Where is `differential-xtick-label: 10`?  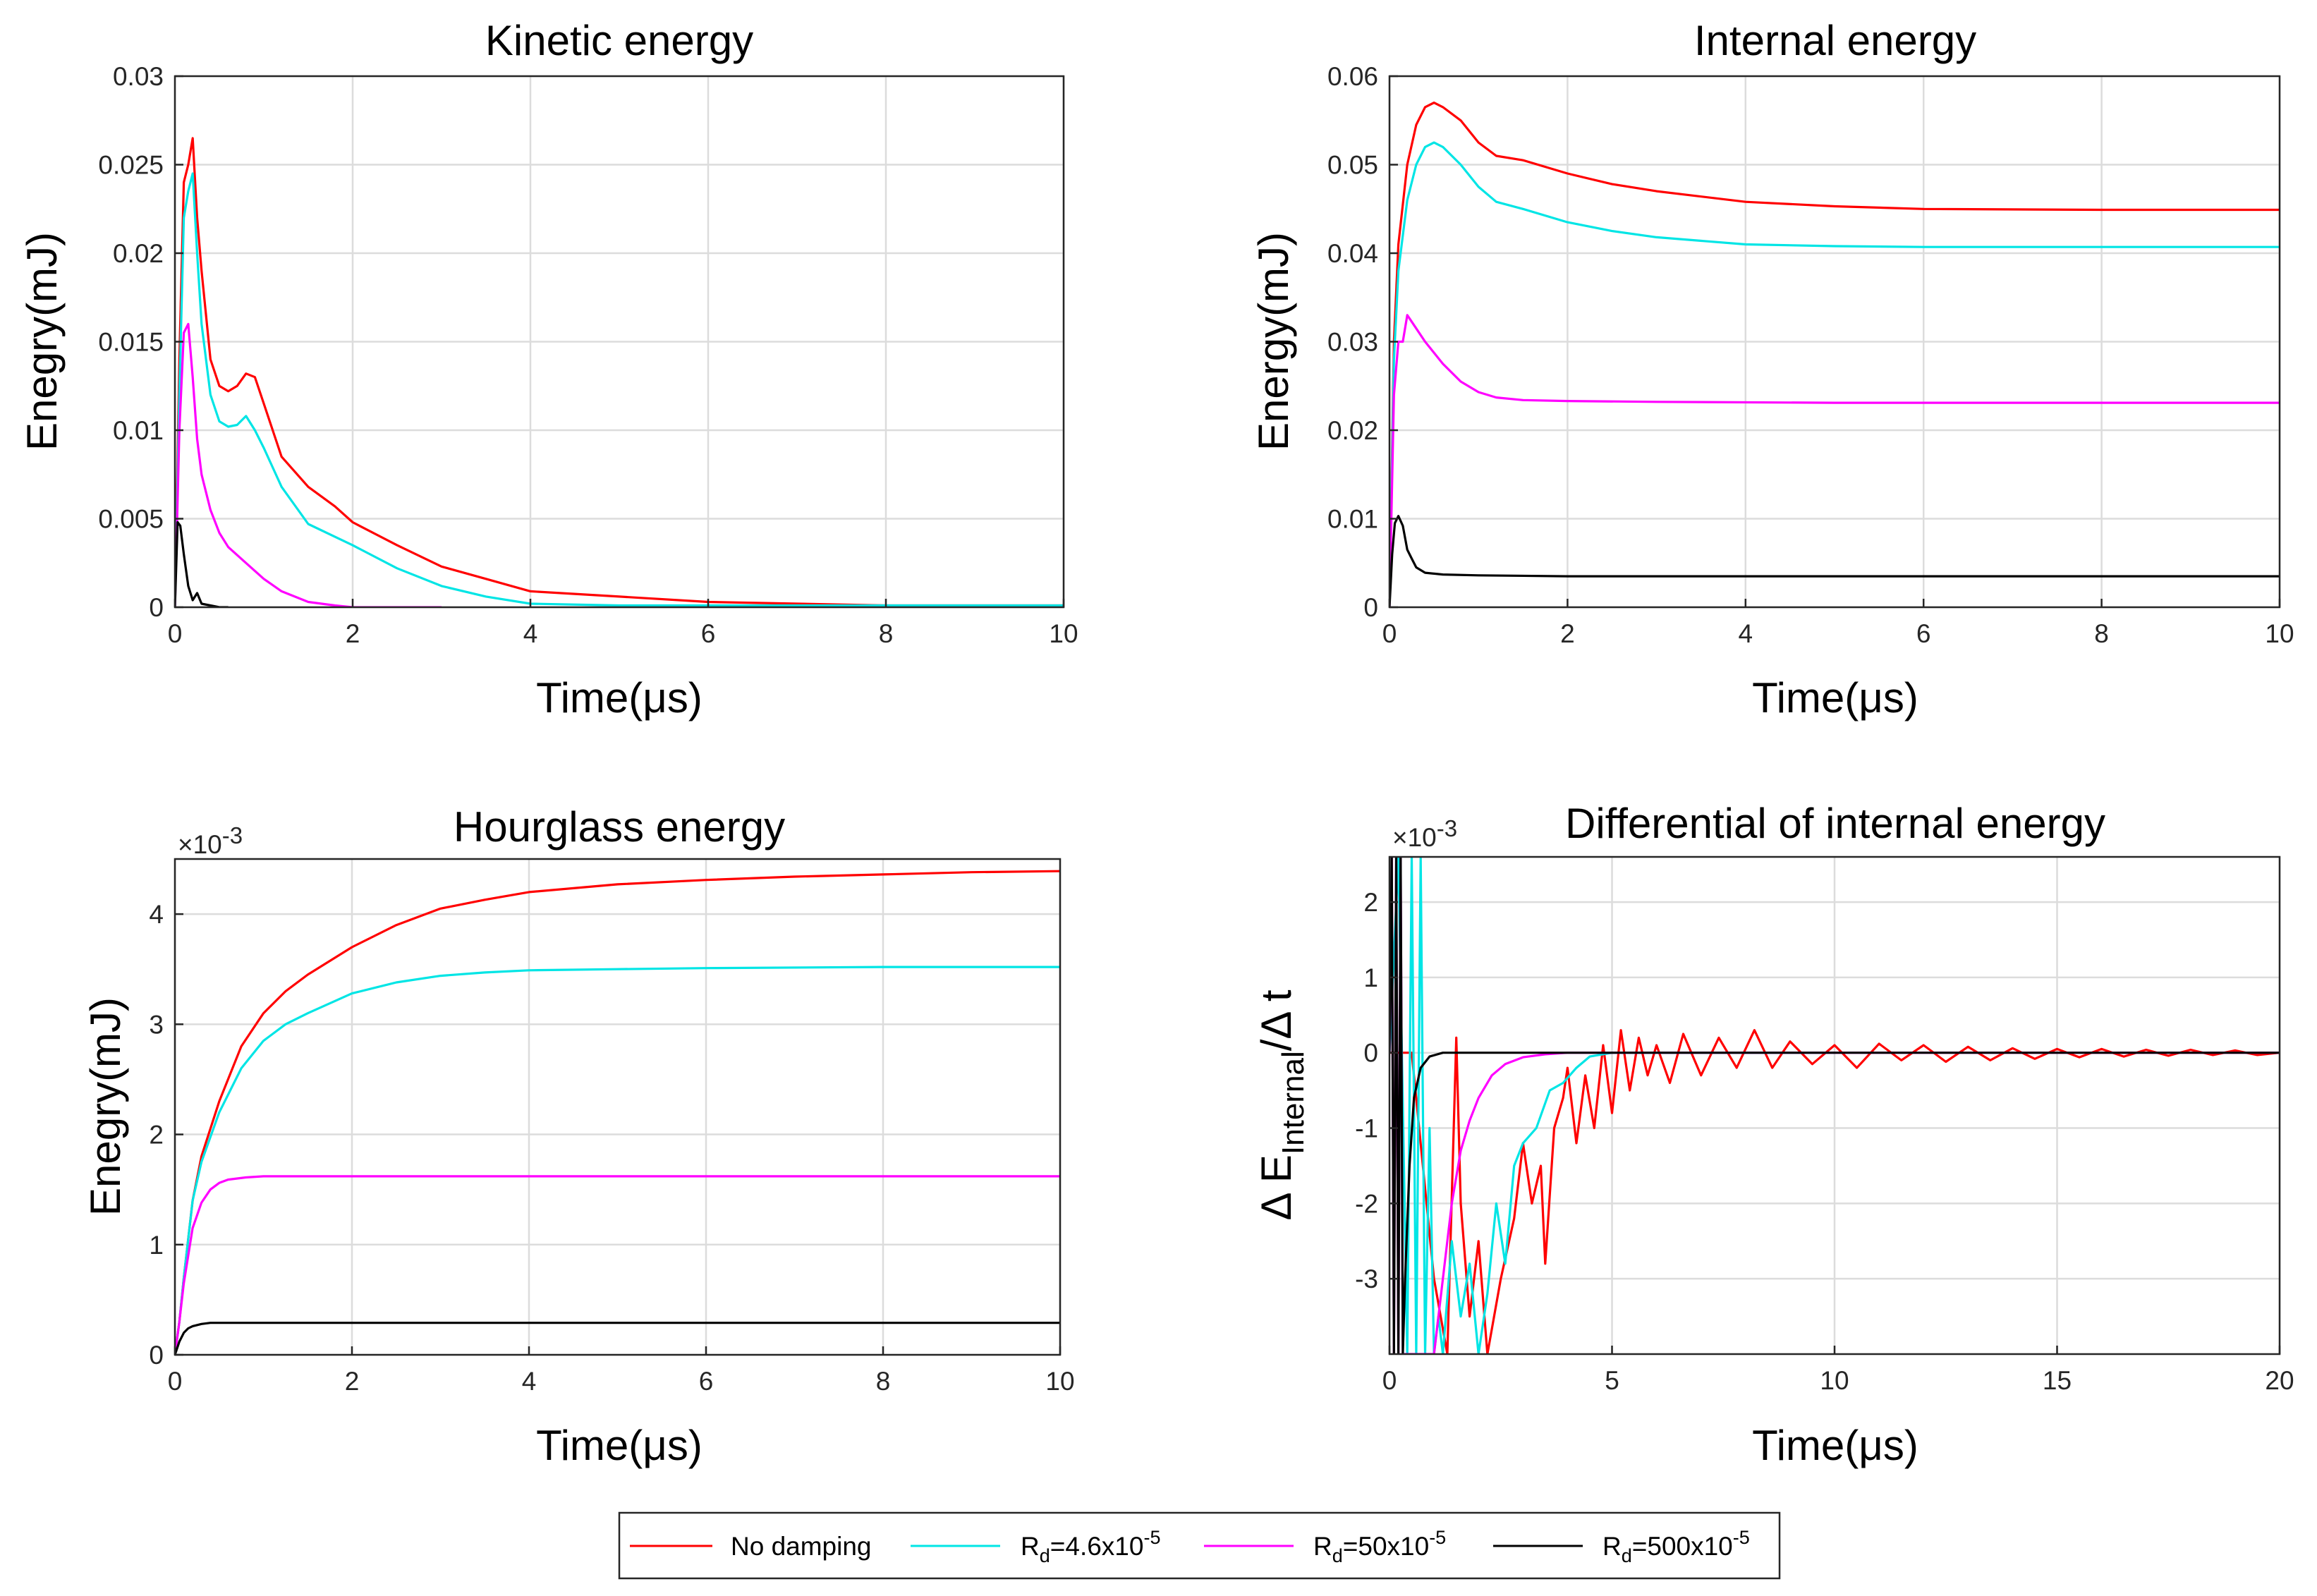
differential-xtick-label: 10 is located at coordinates (1835, 1380).